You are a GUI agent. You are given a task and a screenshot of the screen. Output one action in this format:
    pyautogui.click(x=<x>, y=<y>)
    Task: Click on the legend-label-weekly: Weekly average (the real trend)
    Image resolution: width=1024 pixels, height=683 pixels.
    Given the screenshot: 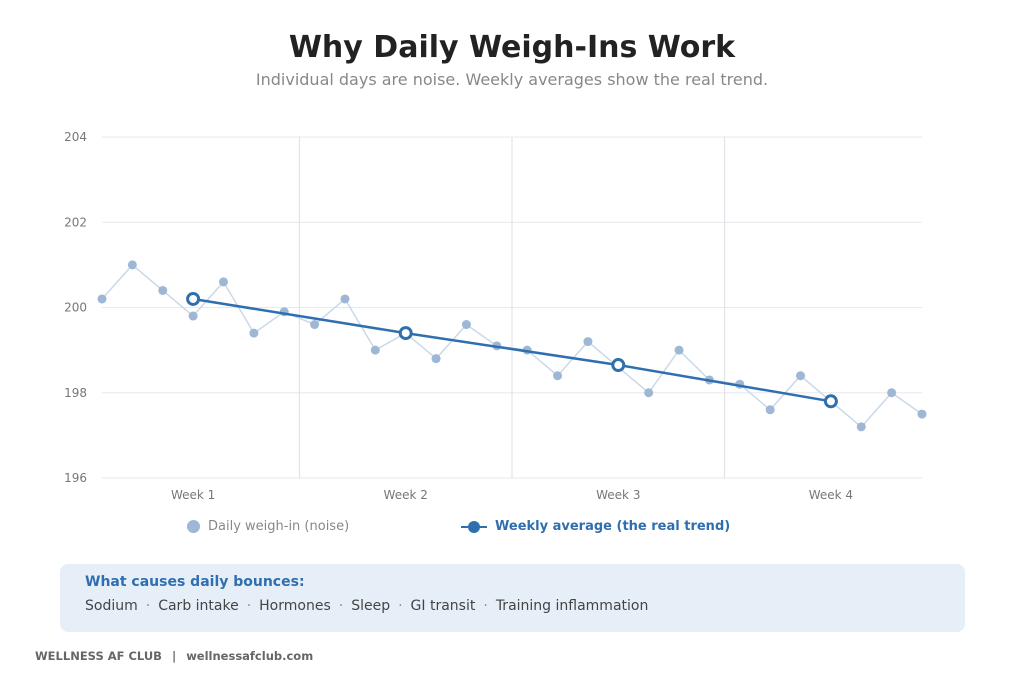 What is the action you would take?
    pyautogui.click(x=613, y=526)
    